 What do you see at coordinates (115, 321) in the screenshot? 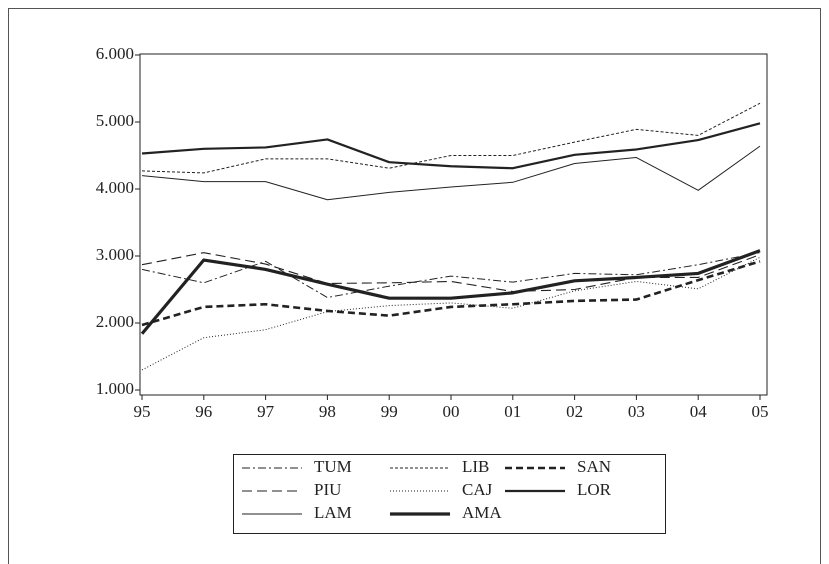
I see `y-tick-label: 2.000` at bounding box center [115, 321].